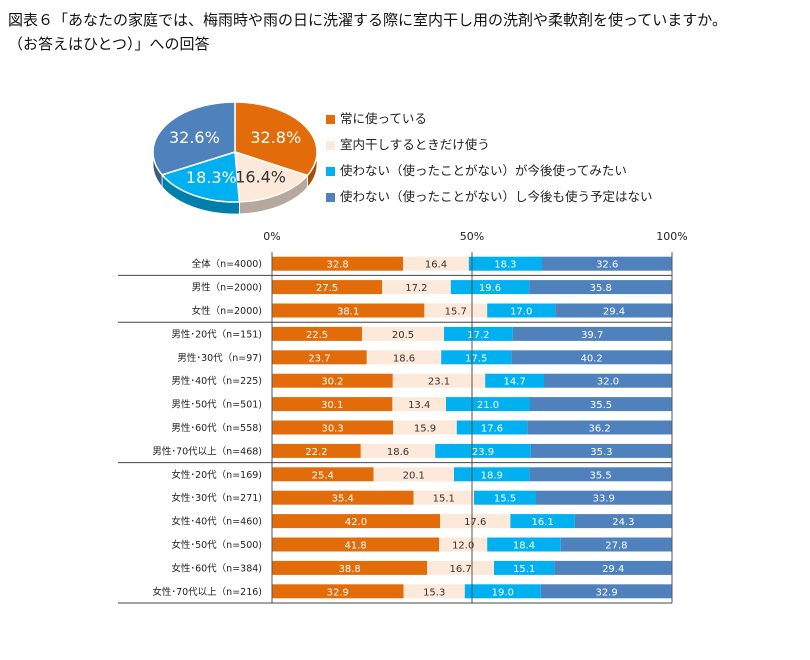 The image size is (810, 660). I want to click on data-label: 35.3, so click(601, 452).